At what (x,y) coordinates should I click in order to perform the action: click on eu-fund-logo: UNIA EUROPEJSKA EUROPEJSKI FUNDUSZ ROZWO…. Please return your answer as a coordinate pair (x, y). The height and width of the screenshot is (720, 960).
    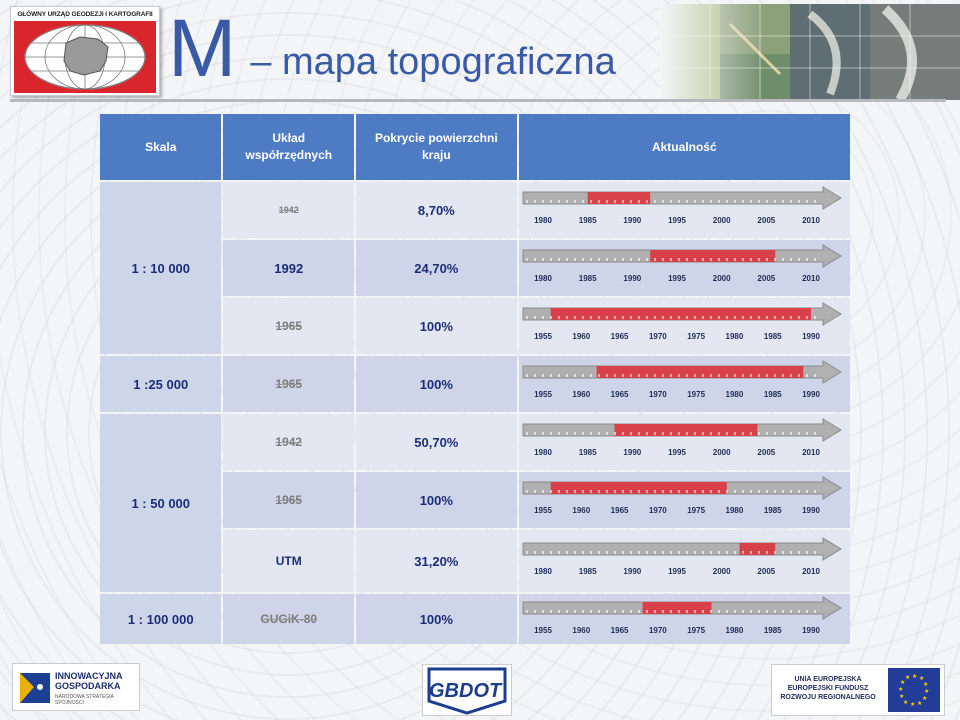
    Looking at the image, I should click on (858, 690).